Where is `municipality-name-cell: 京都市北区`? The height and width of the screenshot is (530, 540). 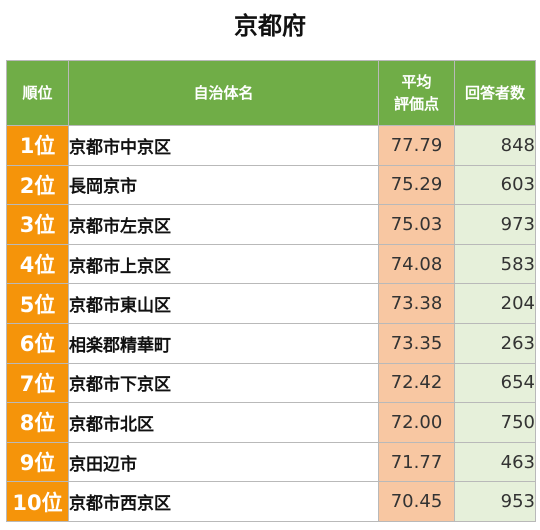
municipality-name-cell: 京都市北区 is located at coordinates (223, 422).